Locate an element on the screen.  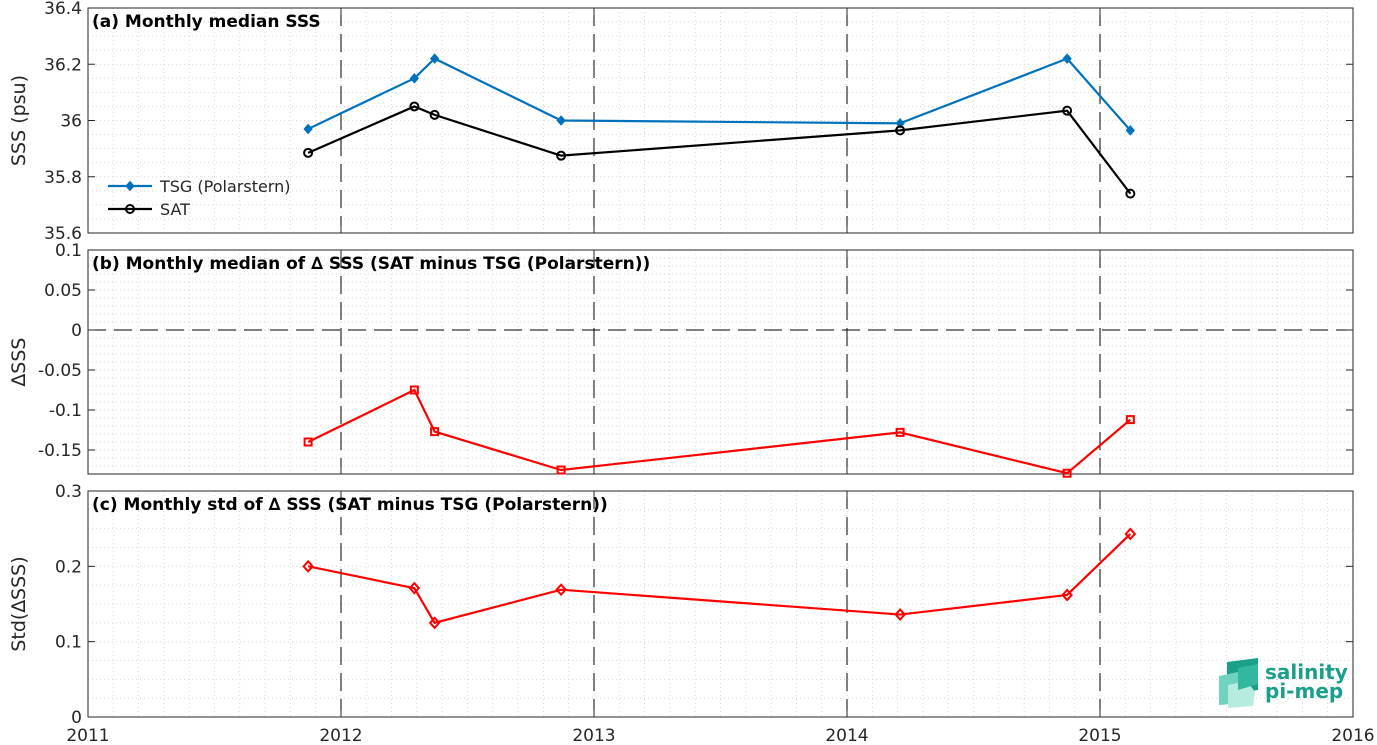
x-tick-label: 2013 is located at coordinates (593, 735).